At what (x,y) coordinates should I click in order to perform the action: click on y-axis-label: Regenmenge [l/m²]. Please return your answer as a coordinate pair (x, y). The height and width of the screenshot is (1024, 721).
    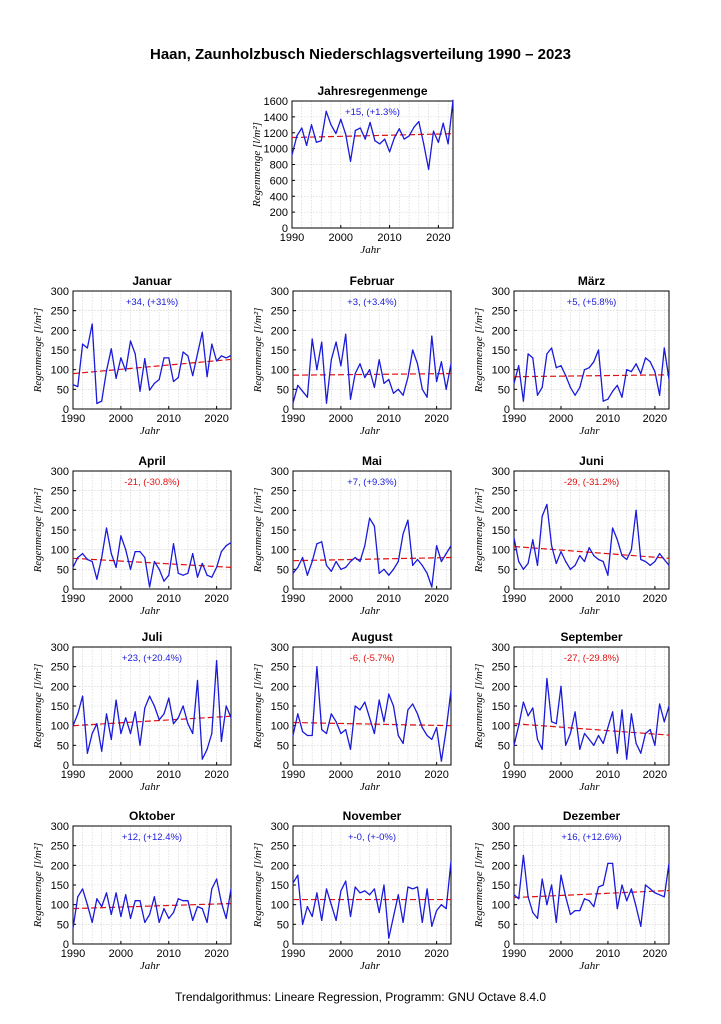
    Looking at the image, I should click on (258, 351).